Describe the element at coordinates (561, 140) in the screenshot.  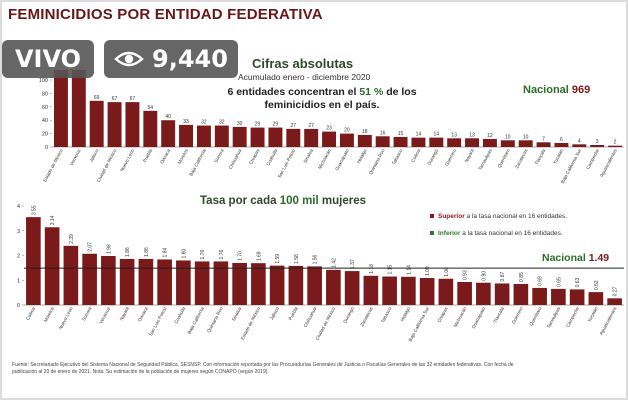
I see `data-label: 6` at that location.